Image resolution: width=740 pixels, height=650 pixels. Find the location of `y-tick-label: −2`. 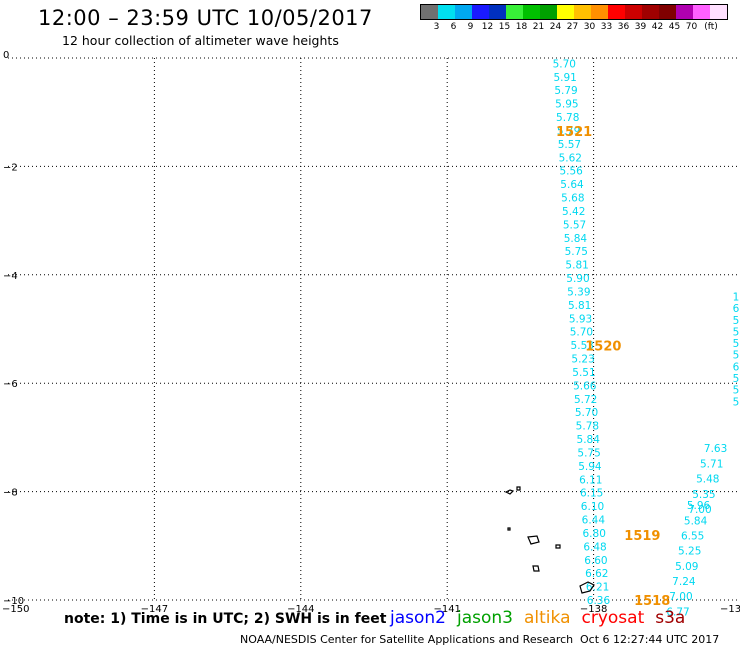

y-tick-label: −2 is located at coordinates (10, 167).